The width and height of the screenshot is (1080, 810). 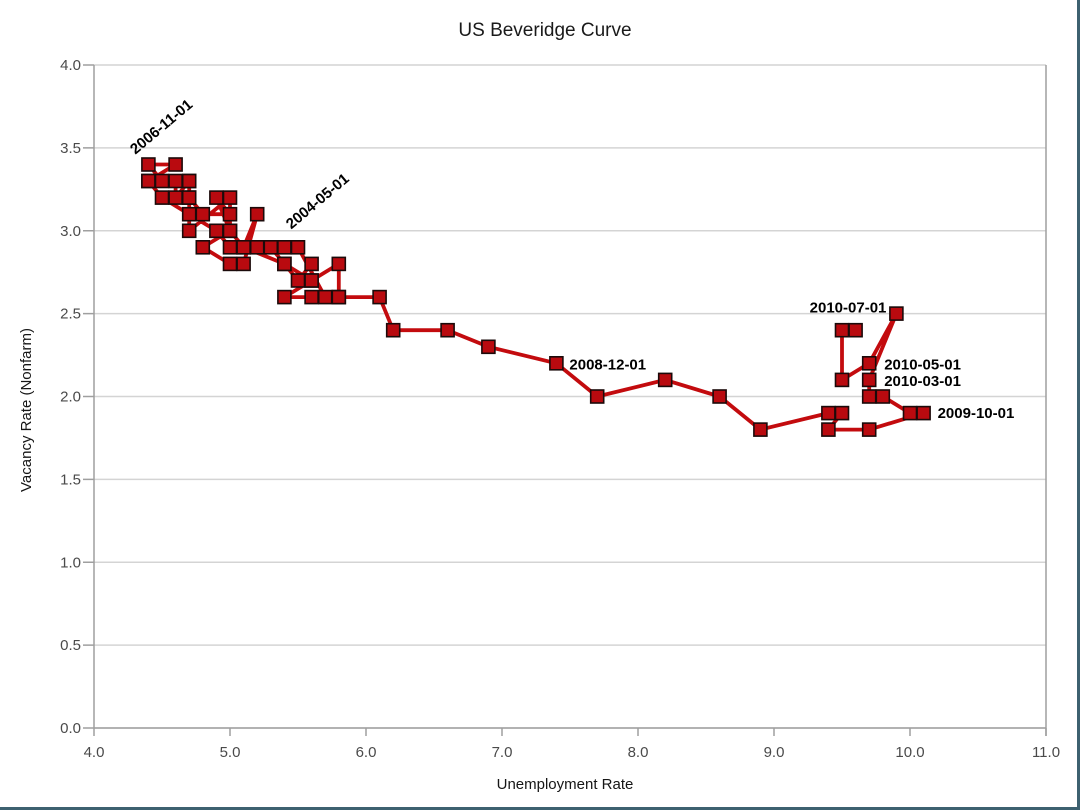 What do you see at coordinates (70, 314) in the screenshot?
I see `y-axis-tick-label: 2.5` at bounding box center [70, 314].